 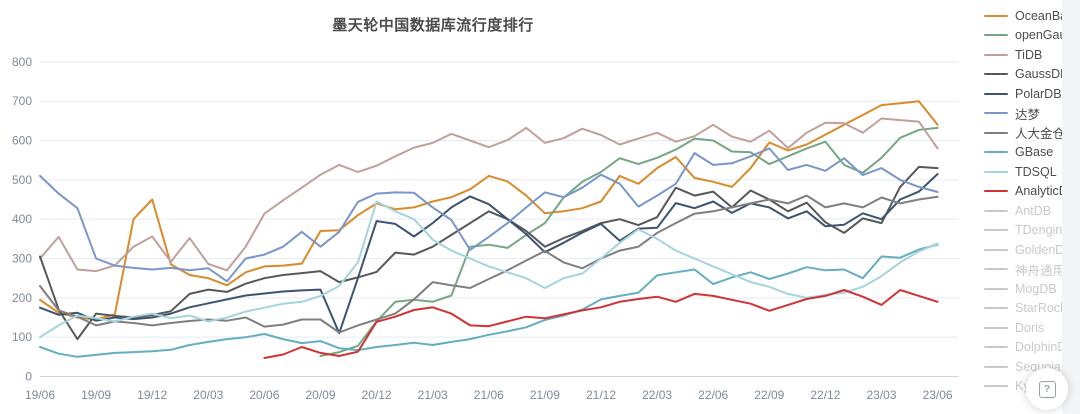 I want to click on legend-item-GBase: GBase, so click(x=1028, y=153).